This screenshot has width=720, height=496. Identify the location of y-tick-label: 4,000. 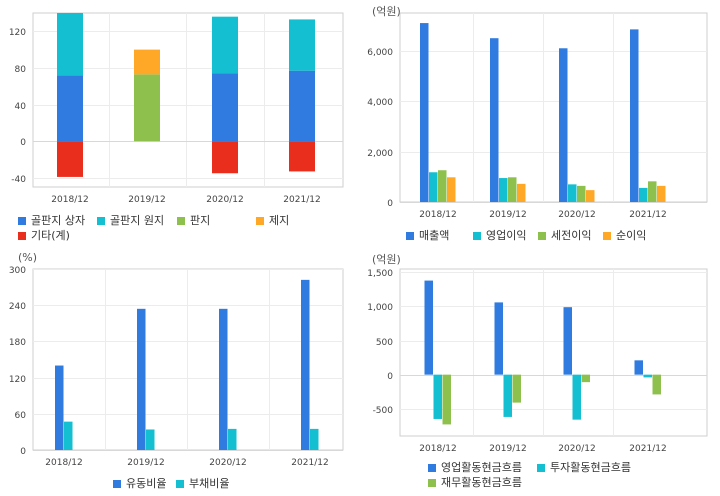
(380, 103).